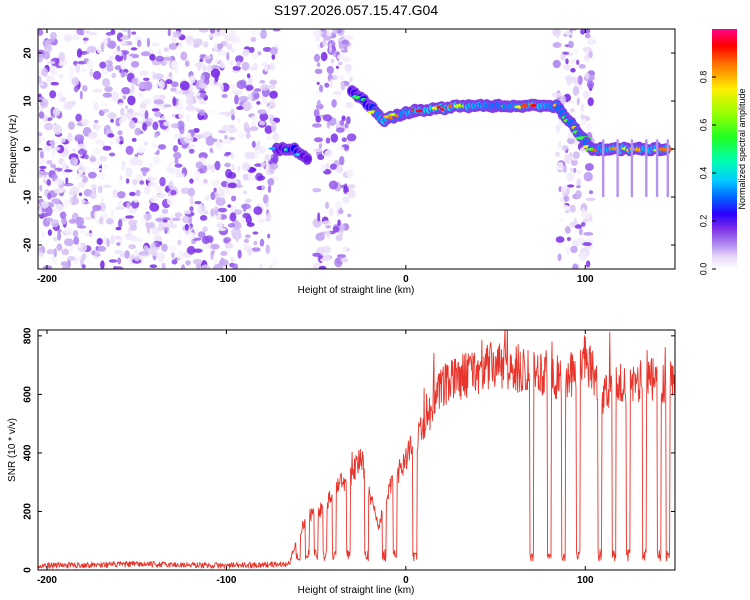 The image size is (750, 600). What do you see at coordinates (703, 125) in the screenshot?
I see `colorbar-tick-label: 0.6` at bounding box center [703, 125].